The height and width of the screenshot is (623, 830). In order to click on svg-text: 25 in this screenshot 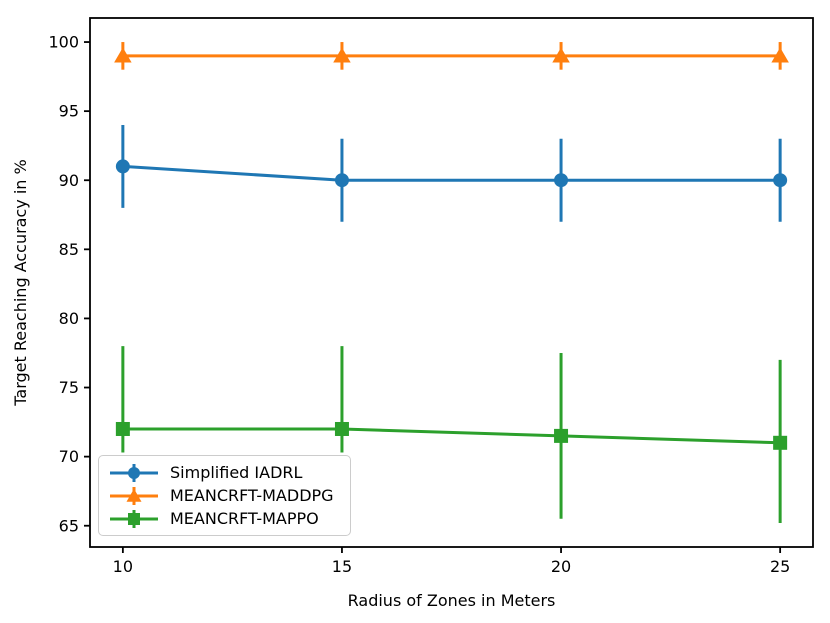, I will do `click(780, 566)`.